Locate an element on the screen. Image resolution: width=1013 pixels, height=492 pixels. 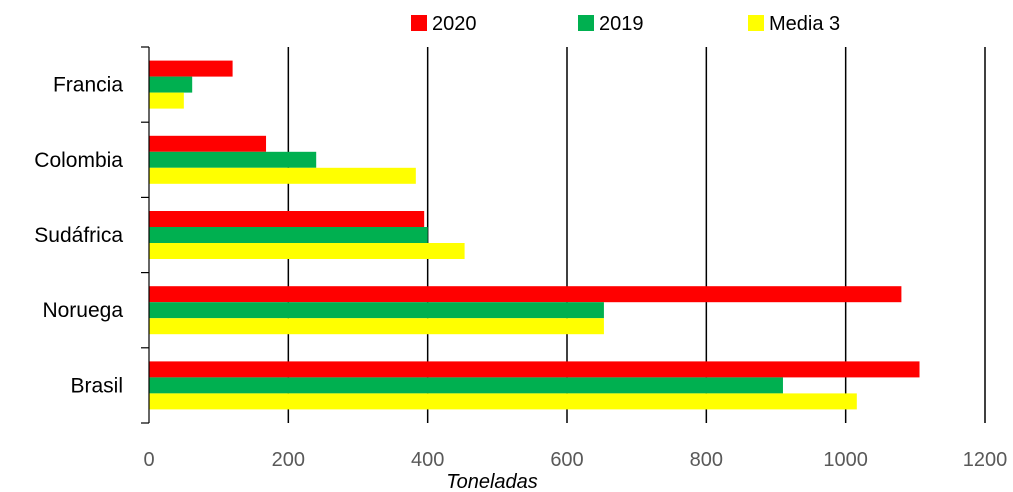
legend-swatch-2019 is located at coordinates (586, 23).